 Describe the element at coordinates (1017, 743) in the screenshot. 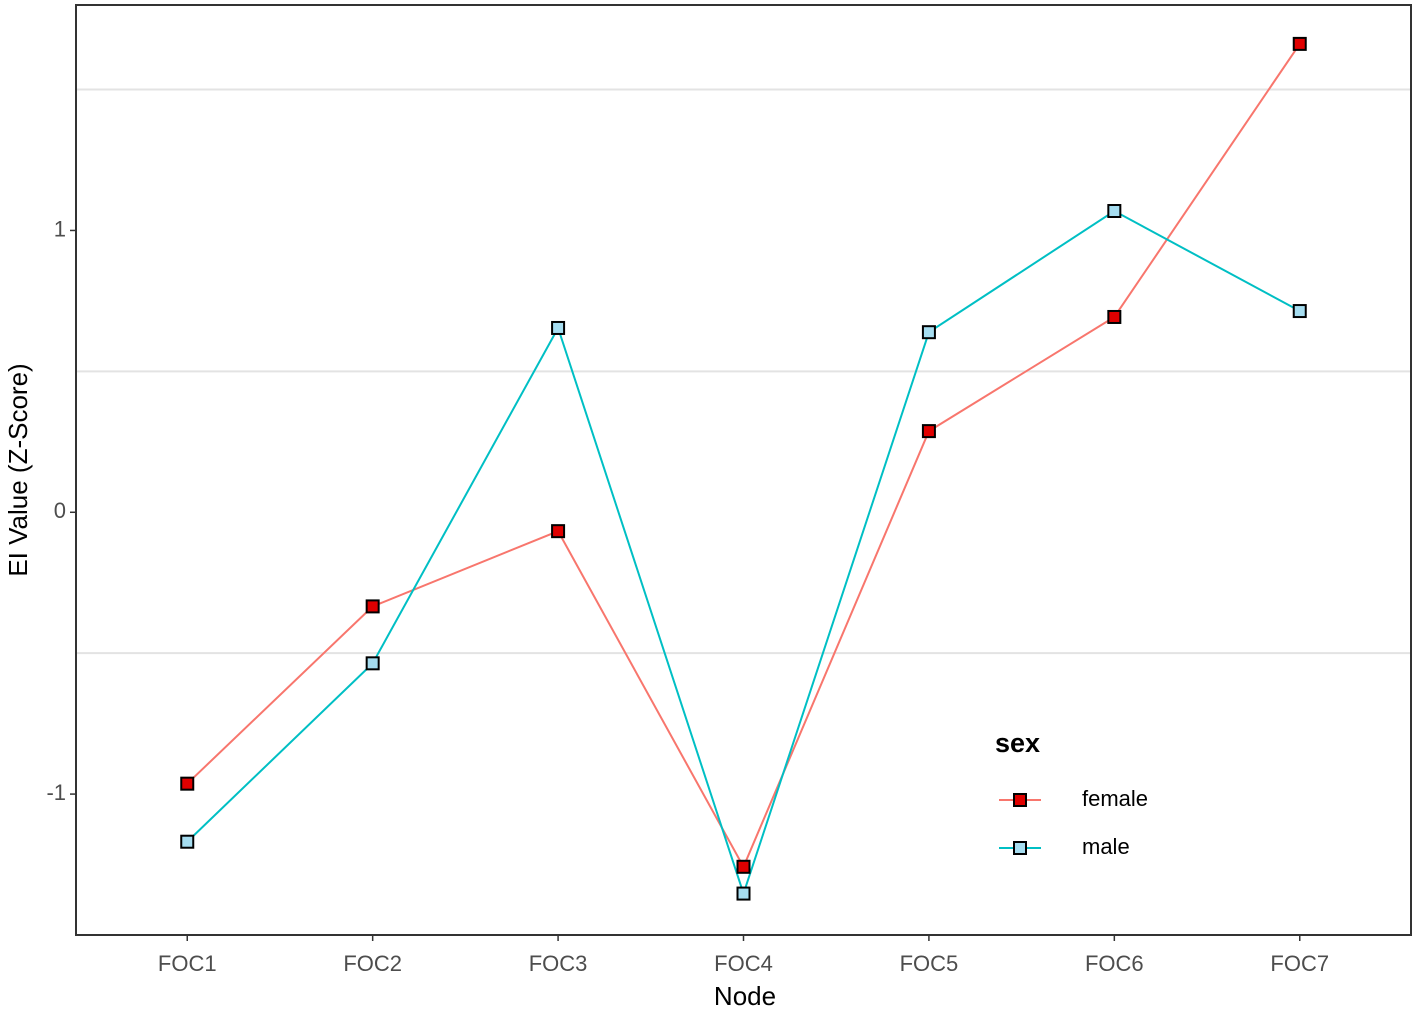

I see `legend-title: sex` at that location.